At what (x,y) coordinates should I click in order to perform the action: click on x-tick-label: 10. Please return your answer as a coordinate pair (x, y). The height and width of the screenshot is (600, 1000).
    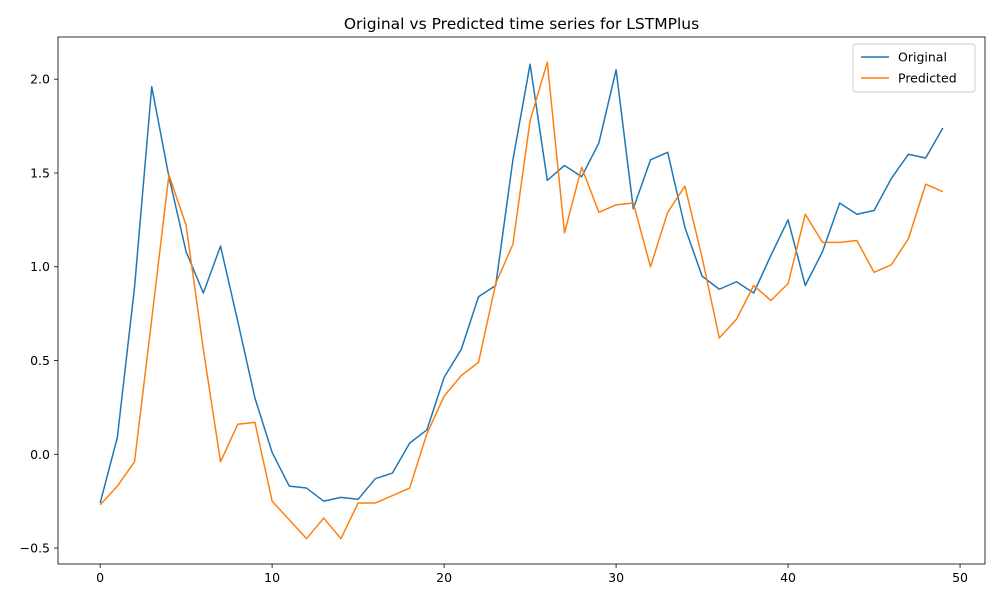
    Looking at the image, I should click on (272, 577).